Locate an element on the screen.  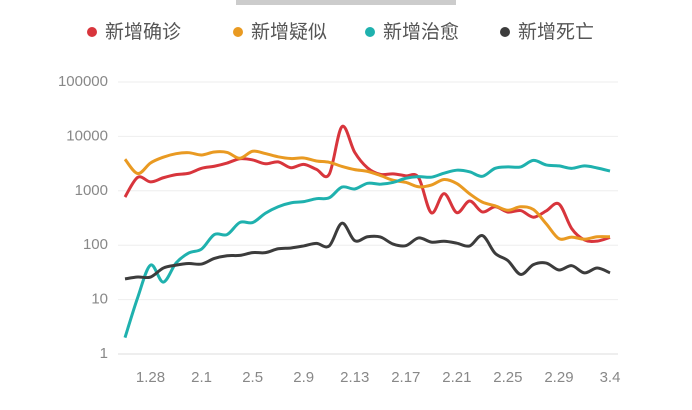
line-series is located at coordinates (367, 251).